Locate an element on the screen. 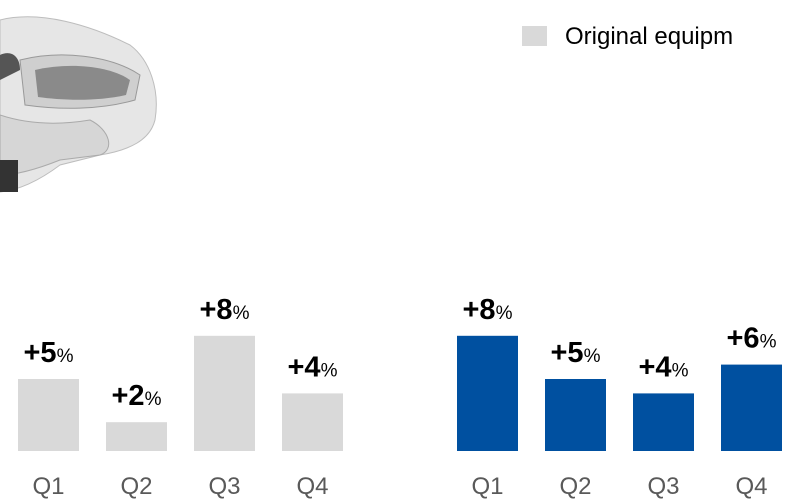 This screenshot has width=787, height=502. legend-label: Original equipm is located at coordinates (649, 36).